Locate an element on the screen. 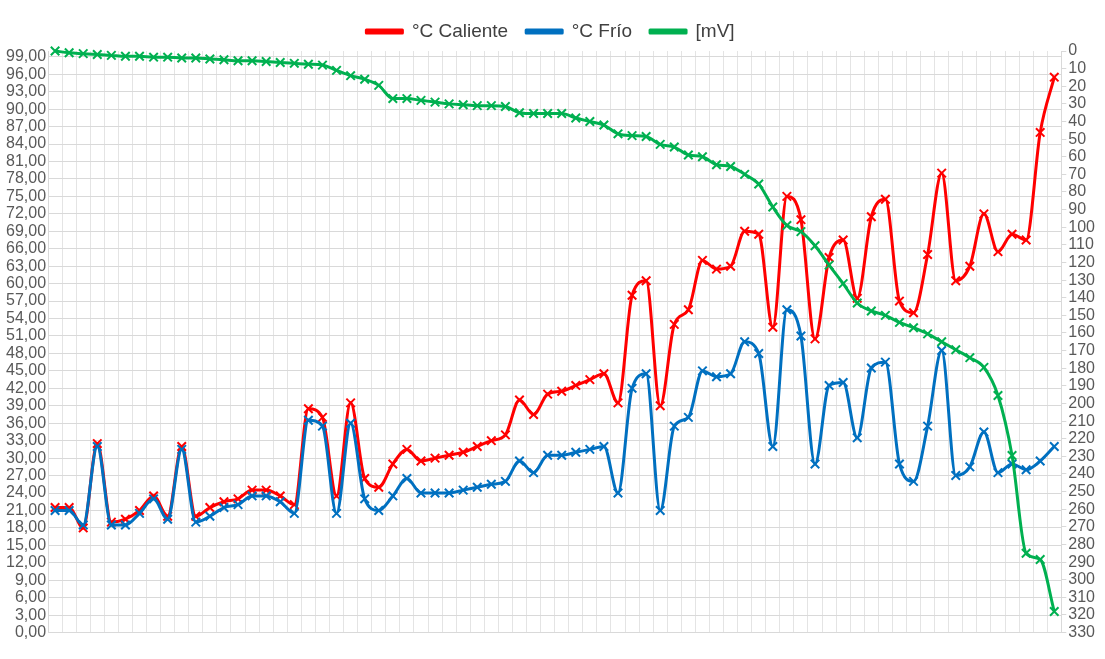  y-tick-label: 81,00 is located at coordinates (26, 160).